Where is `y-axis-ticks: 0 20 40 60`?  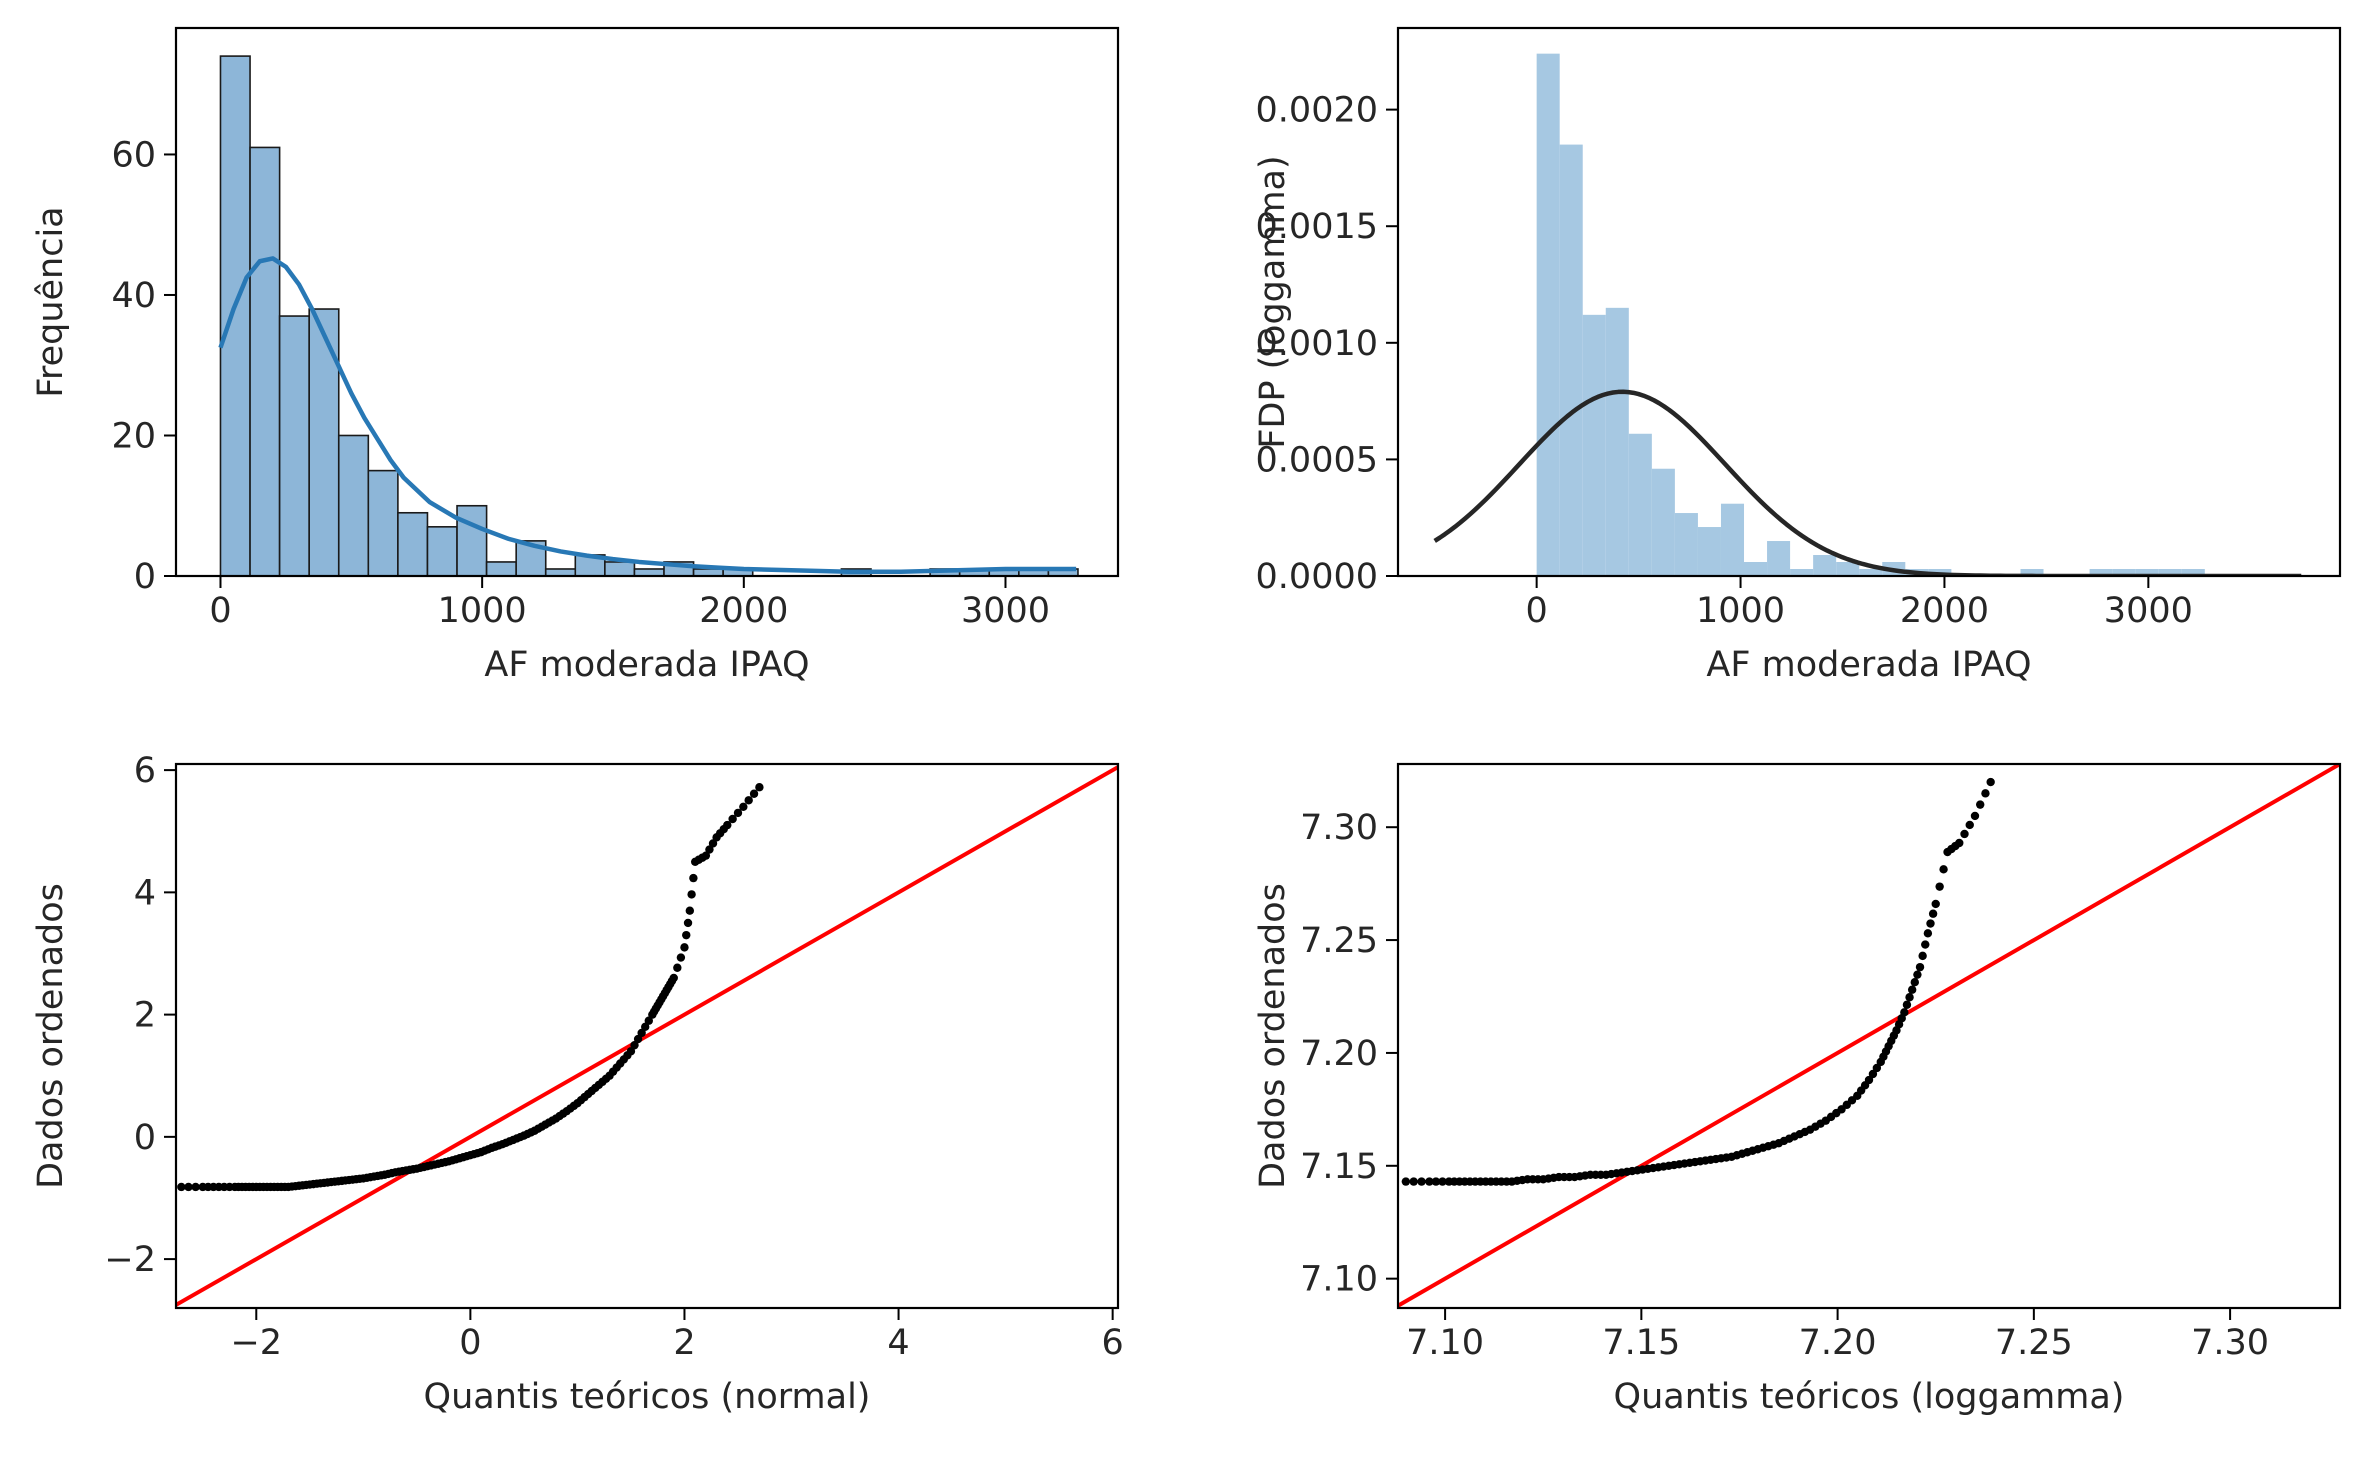 y-axis-ticks: 0 20 40 60 is located at coordinates (143, 366).